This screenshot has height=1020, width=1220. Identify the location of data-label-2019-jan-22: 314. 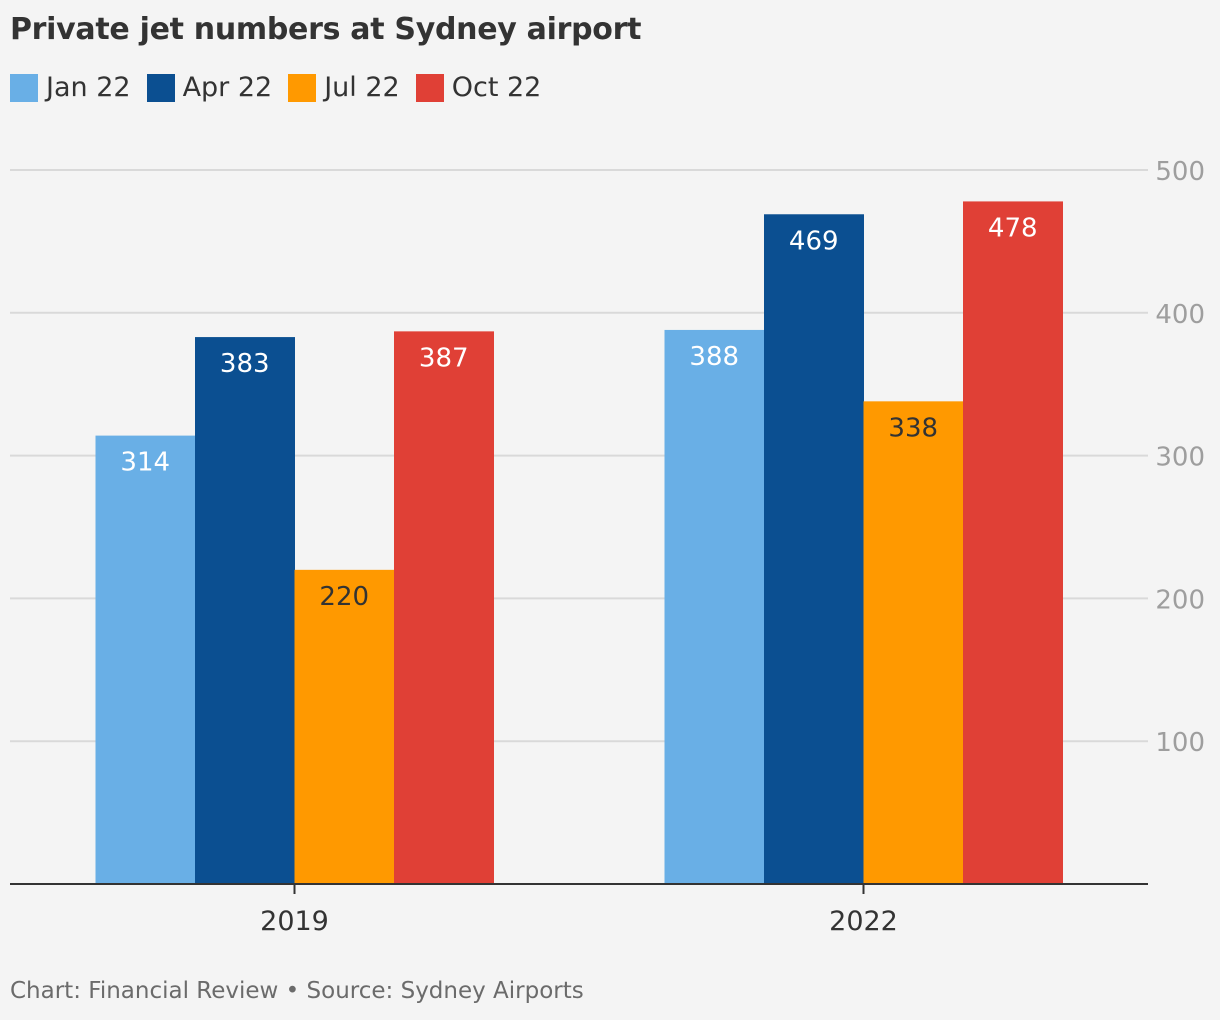
(145, 463).